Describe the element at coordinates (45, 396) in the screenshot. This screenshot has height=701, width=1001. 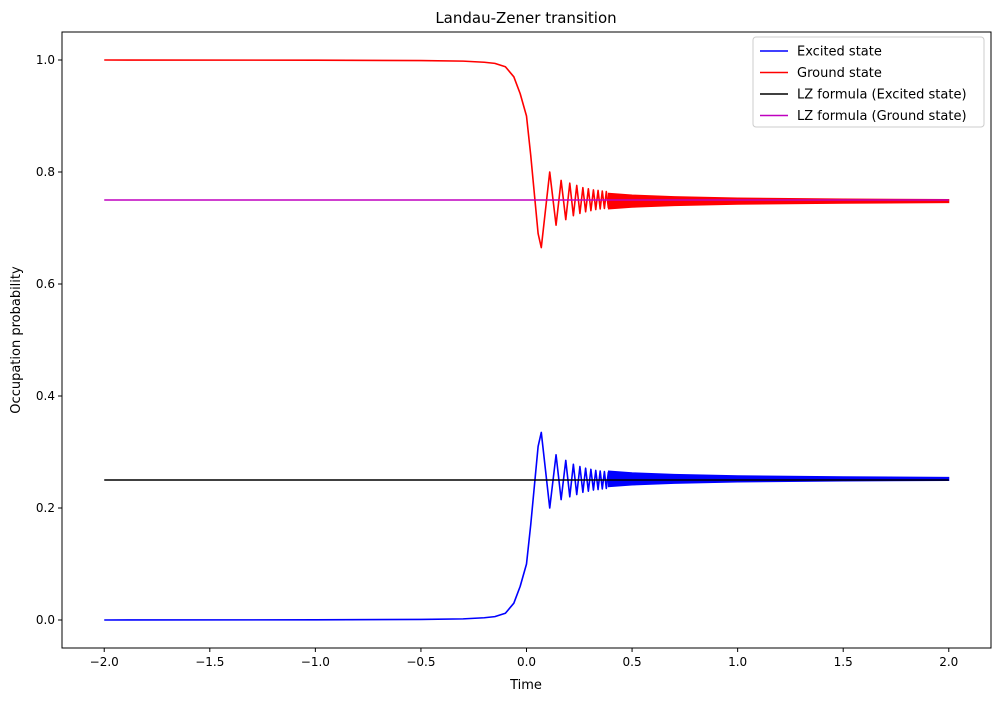
I see `y-tick-label: 0.4` at that location.